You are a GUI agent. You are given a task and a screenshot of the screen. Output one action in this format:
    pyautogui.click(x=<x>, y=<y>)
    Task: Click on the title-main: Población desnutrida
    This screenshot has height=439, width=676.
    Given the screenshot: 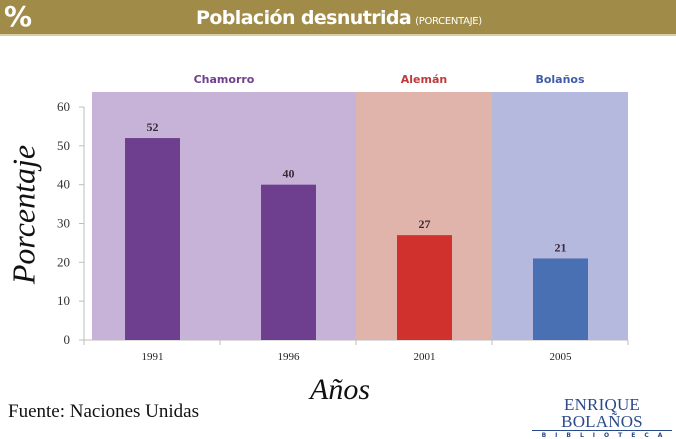 What is the action you would take?
    pyautogui.click(x=304, y=18)
    